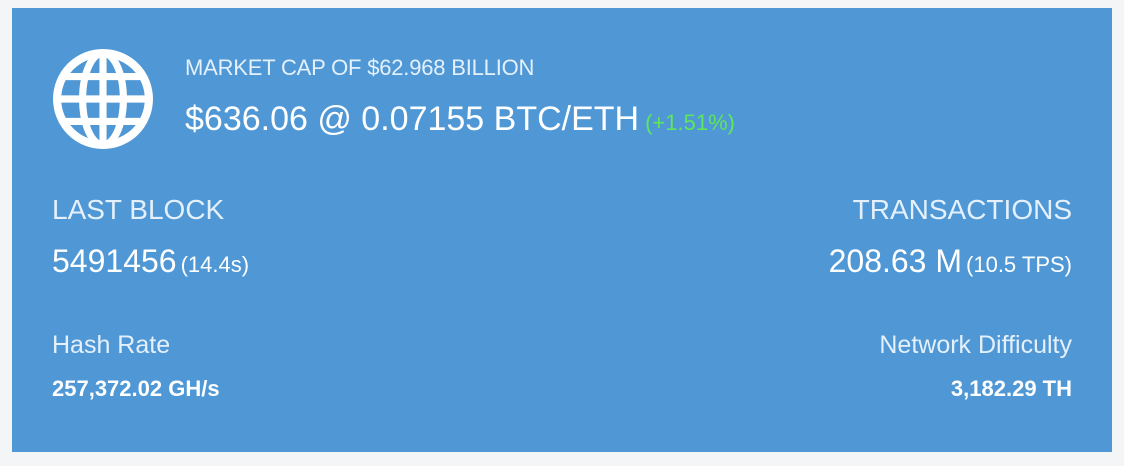 The width and height of the screenshot is (1124, 466). Describe the element at coordinates (103, 99) in the screenshot. I see `globe-icon` at that location.